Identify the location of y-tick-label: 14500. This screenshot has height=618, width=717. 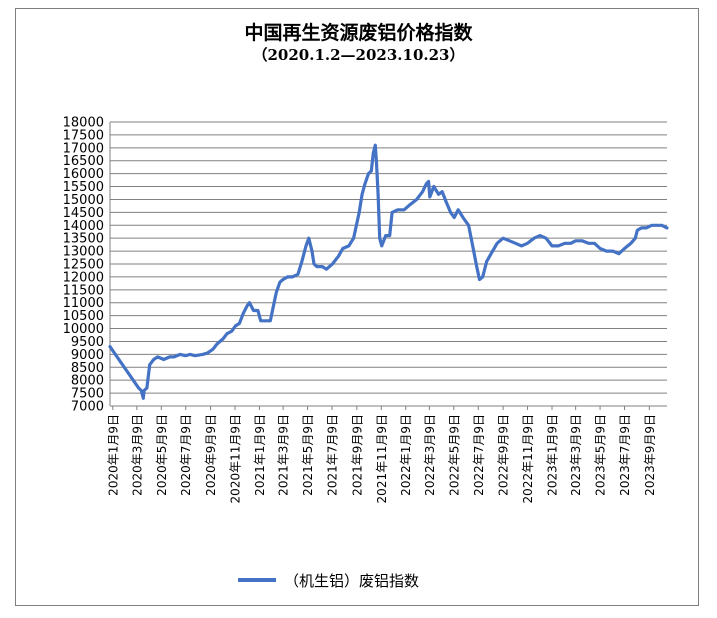
(83, 213).